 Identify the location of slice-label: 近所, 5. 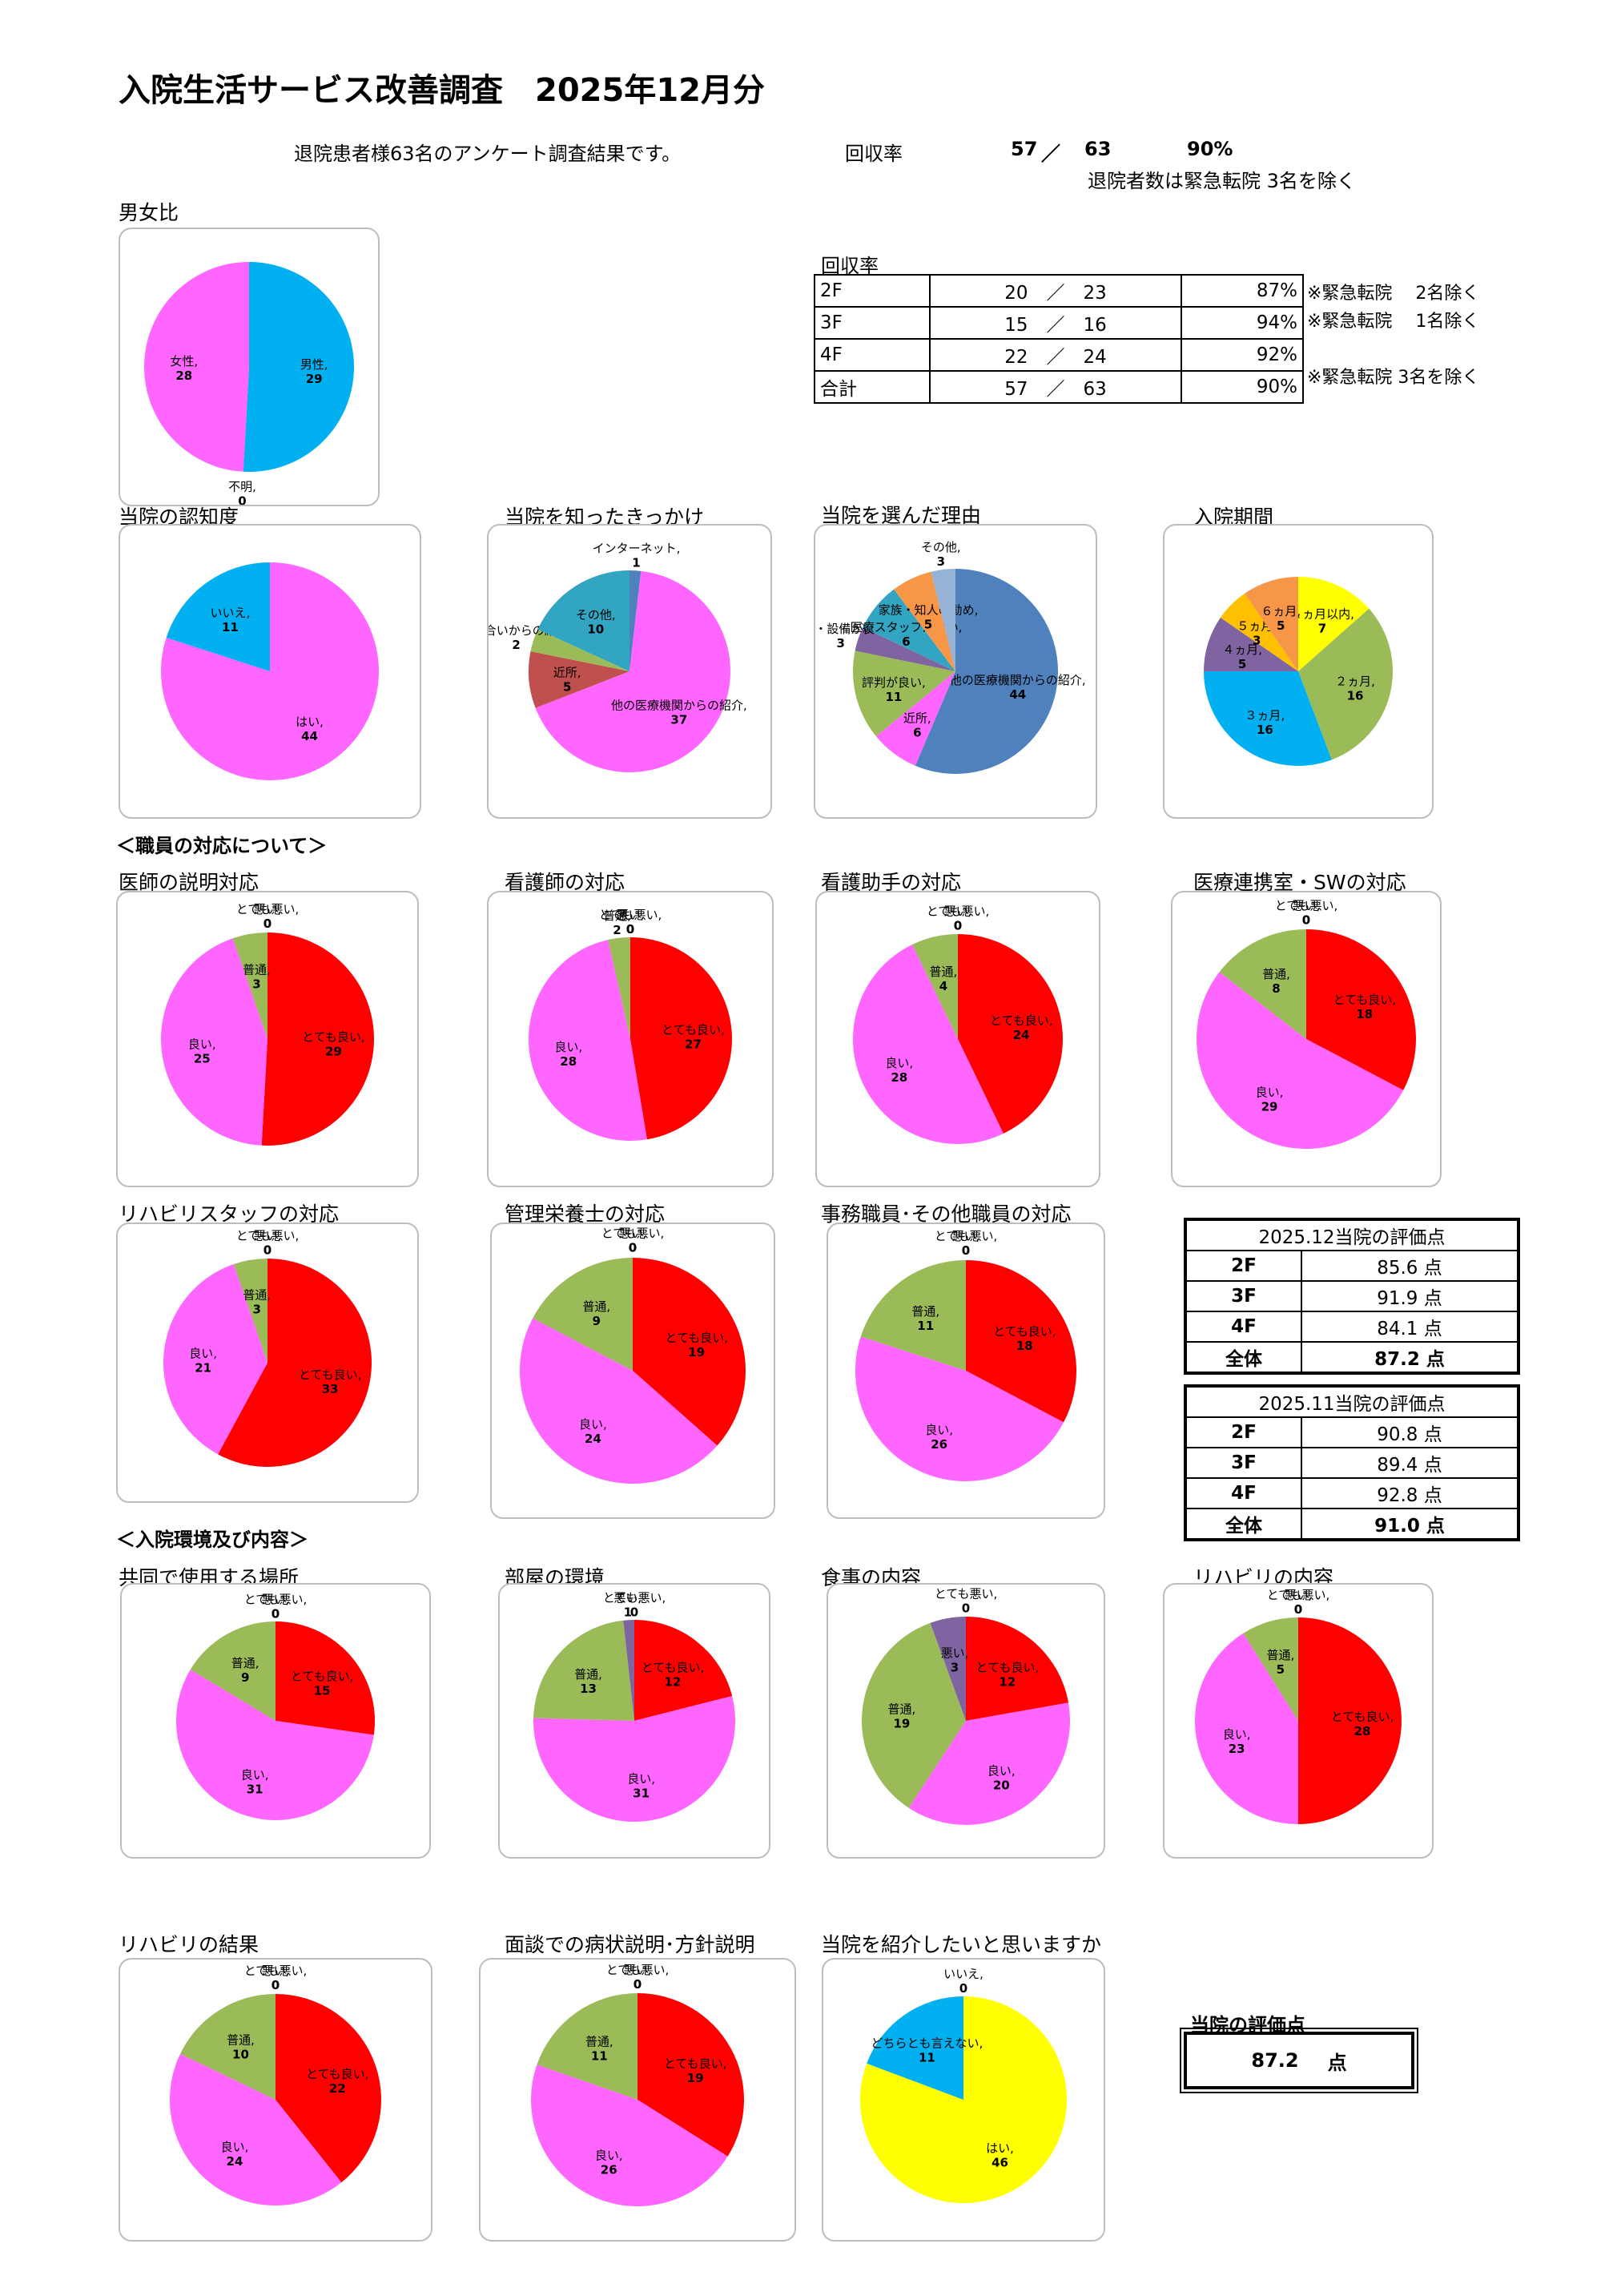
(567, 680).